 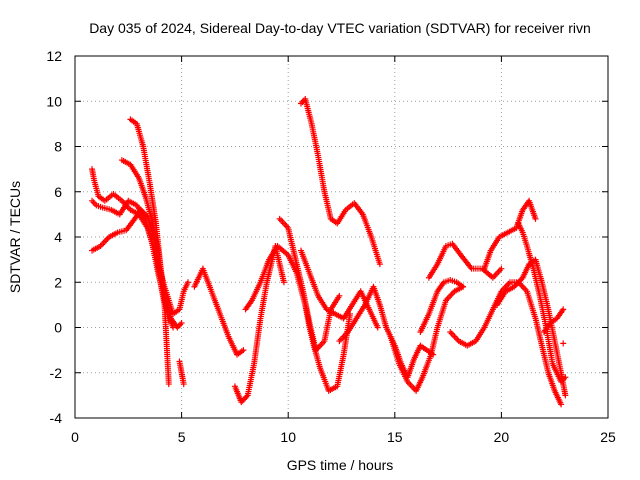 What do you see at coordinates (58, 282) in the screenshot?
I see `y-tick-label: 2` at bounding box center [58, 282].